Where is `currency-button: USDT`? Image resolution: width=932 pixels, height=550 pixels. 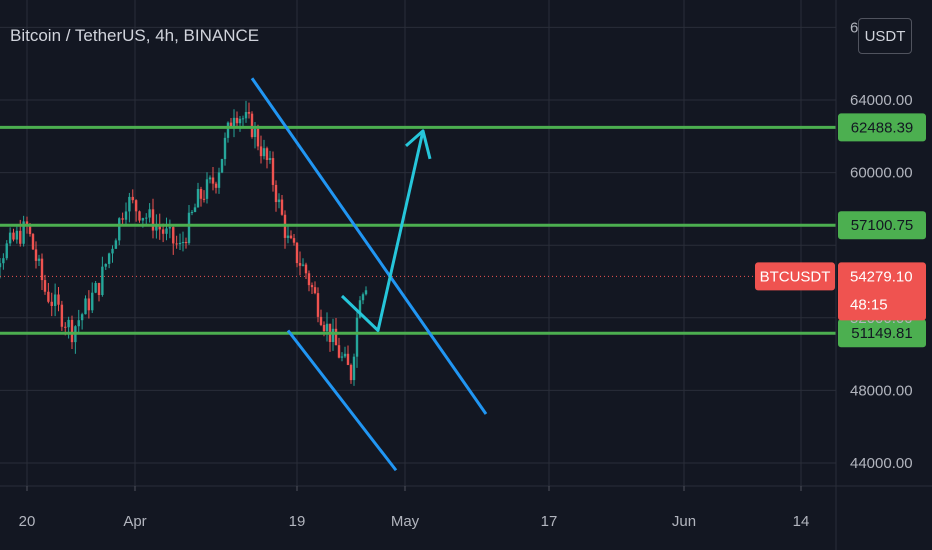 currency-button: USDT is located at coordinates (885, 36).